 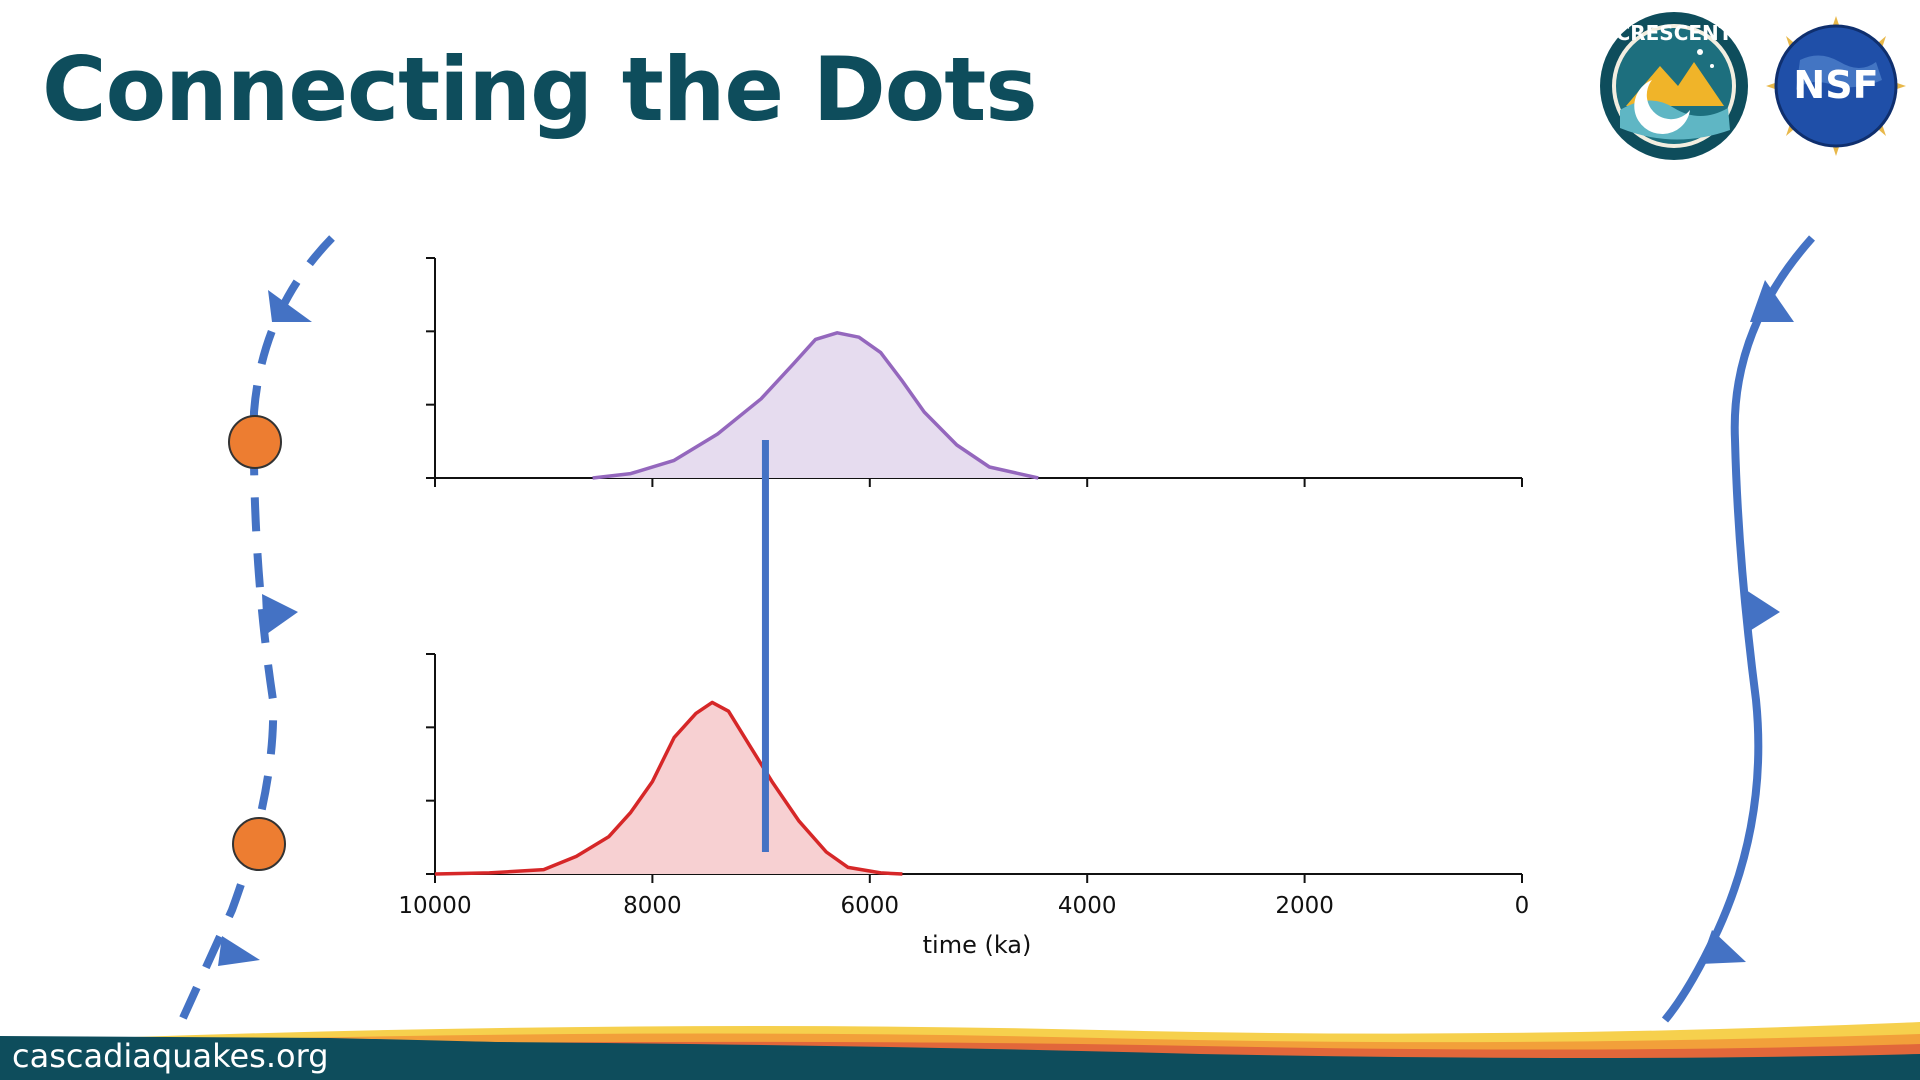 I want to click on density-area-bottom, so click(x=669, y=788).